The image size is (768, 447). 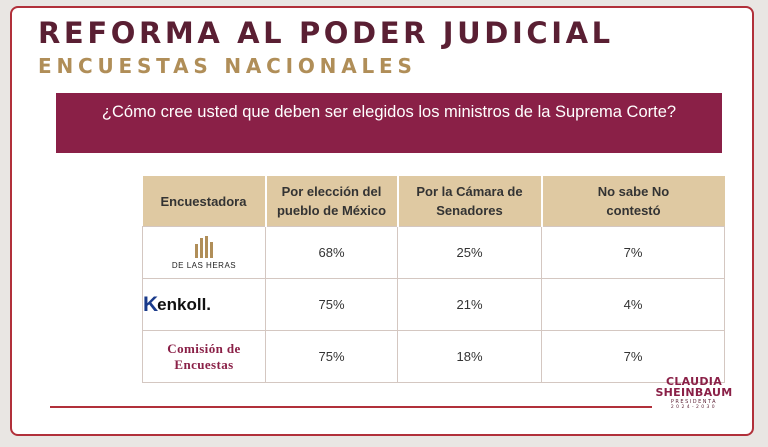 I want to click on table-row: Comisión de Encuestas 75% 18% 7%, so click(x=433, y=356).